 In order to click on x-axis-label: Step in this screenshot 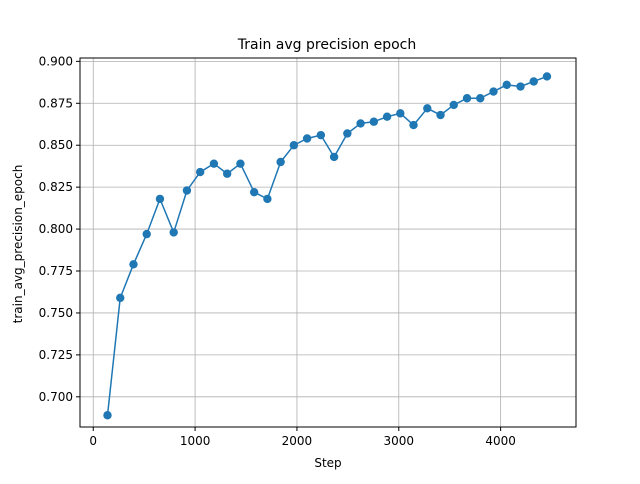, I will do `click(327, 463)`.